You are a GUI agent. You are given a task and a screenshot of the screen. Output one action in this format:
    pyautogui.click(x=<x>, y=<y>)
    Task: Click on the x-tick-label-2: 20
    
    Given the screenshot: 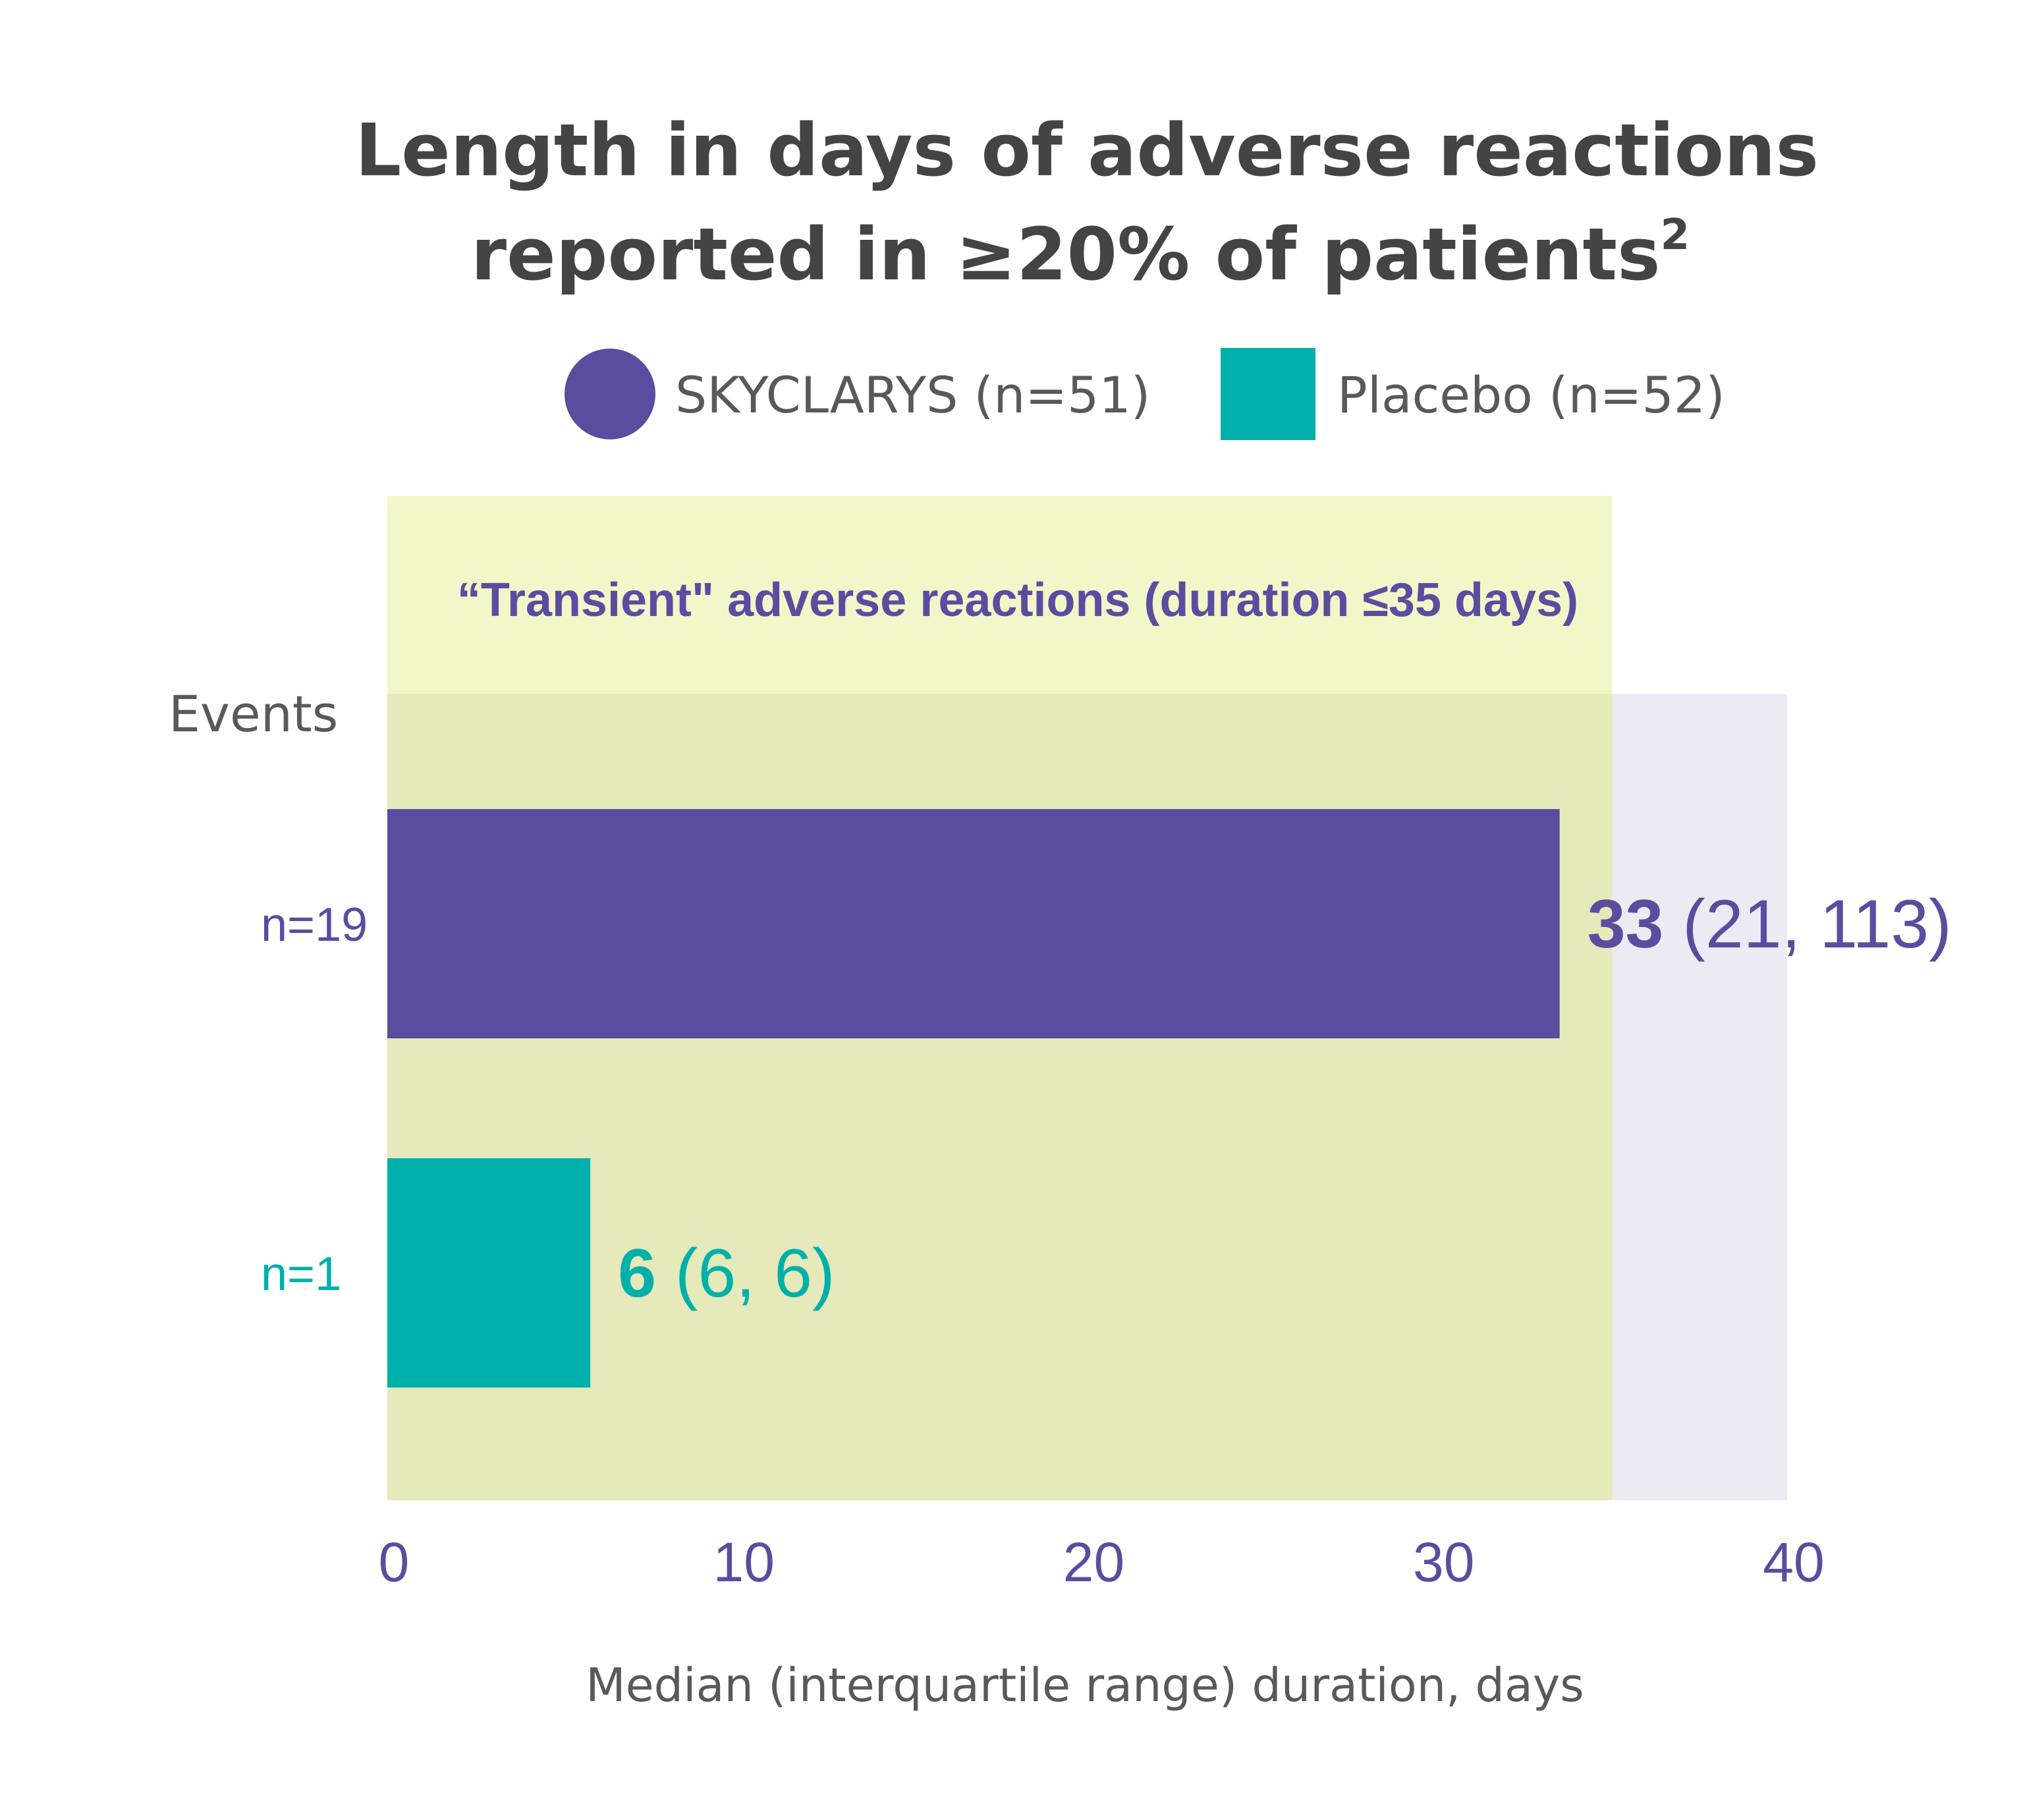 What is the action you would take?
    pyautogui.click(x=1093, y=1562)
    